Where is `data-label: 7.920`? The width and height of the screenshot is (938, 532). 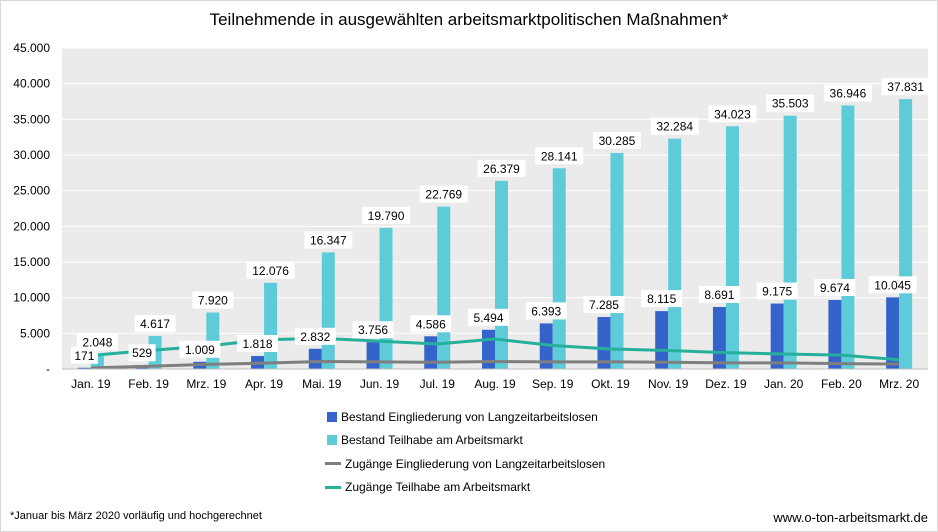 data-label: 7.920 is located at coordinates (213, 301).